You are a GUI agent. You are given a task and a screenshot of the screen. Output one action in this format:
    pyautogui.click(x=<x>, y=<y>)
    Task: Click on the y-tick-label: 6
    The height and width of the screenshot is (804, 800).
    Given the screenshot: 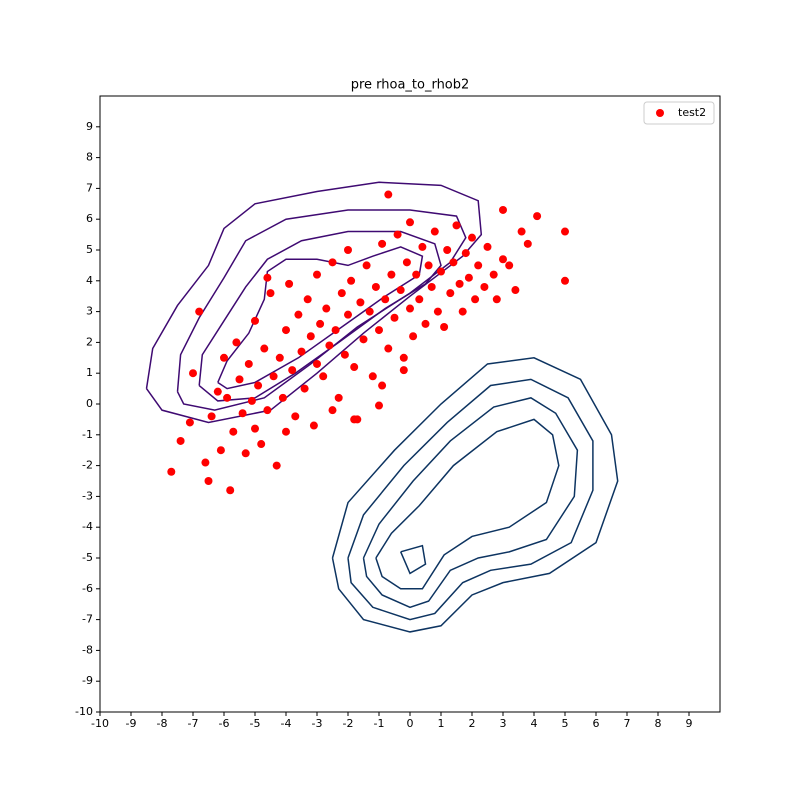 What is the action you would take?
    pyautogui.click(x=89, y=218)
    